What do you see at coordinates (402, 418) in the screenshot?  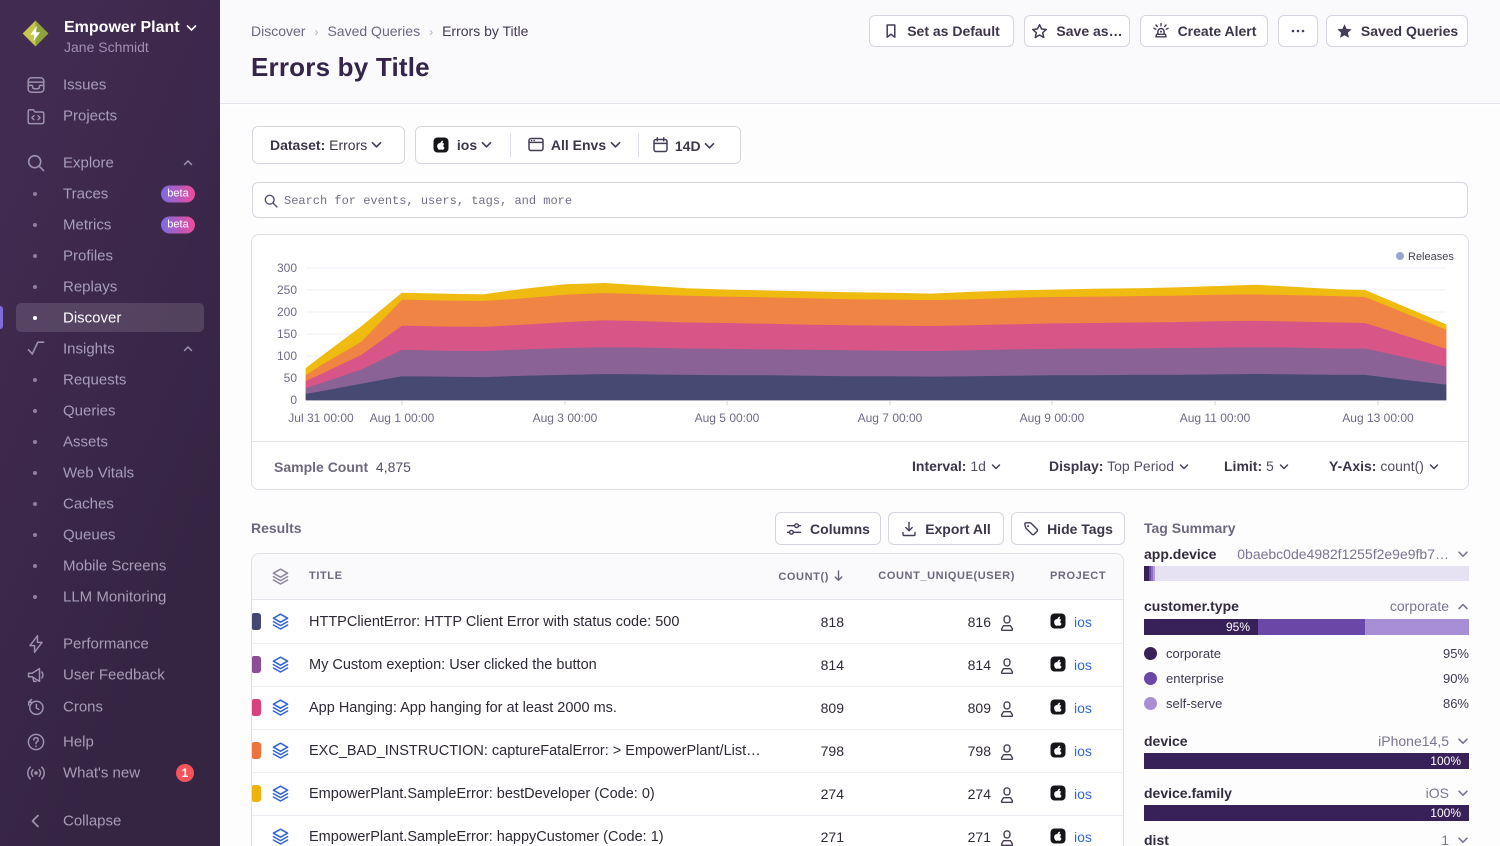 I see `svg-text: Aug 1 00:00` at bounding box center [402, 418].